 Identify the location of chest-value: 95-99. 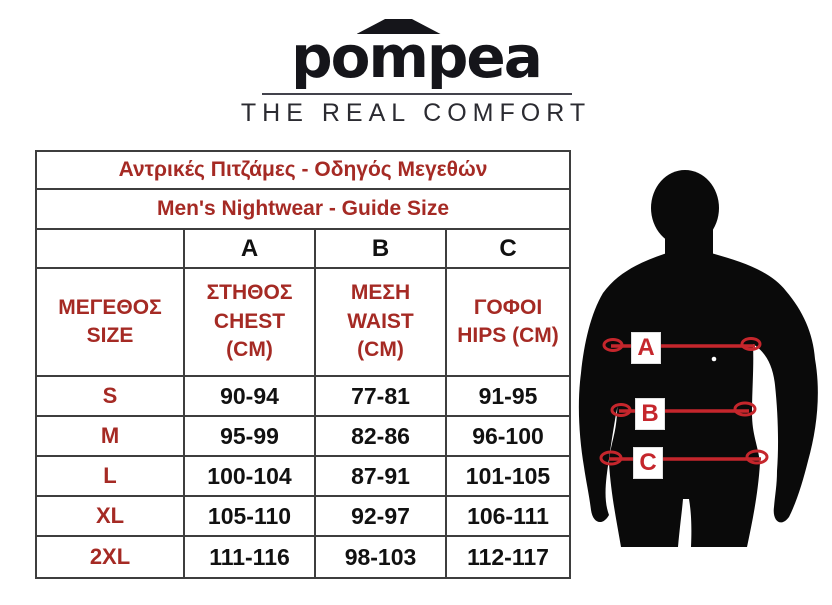
(249, 436).